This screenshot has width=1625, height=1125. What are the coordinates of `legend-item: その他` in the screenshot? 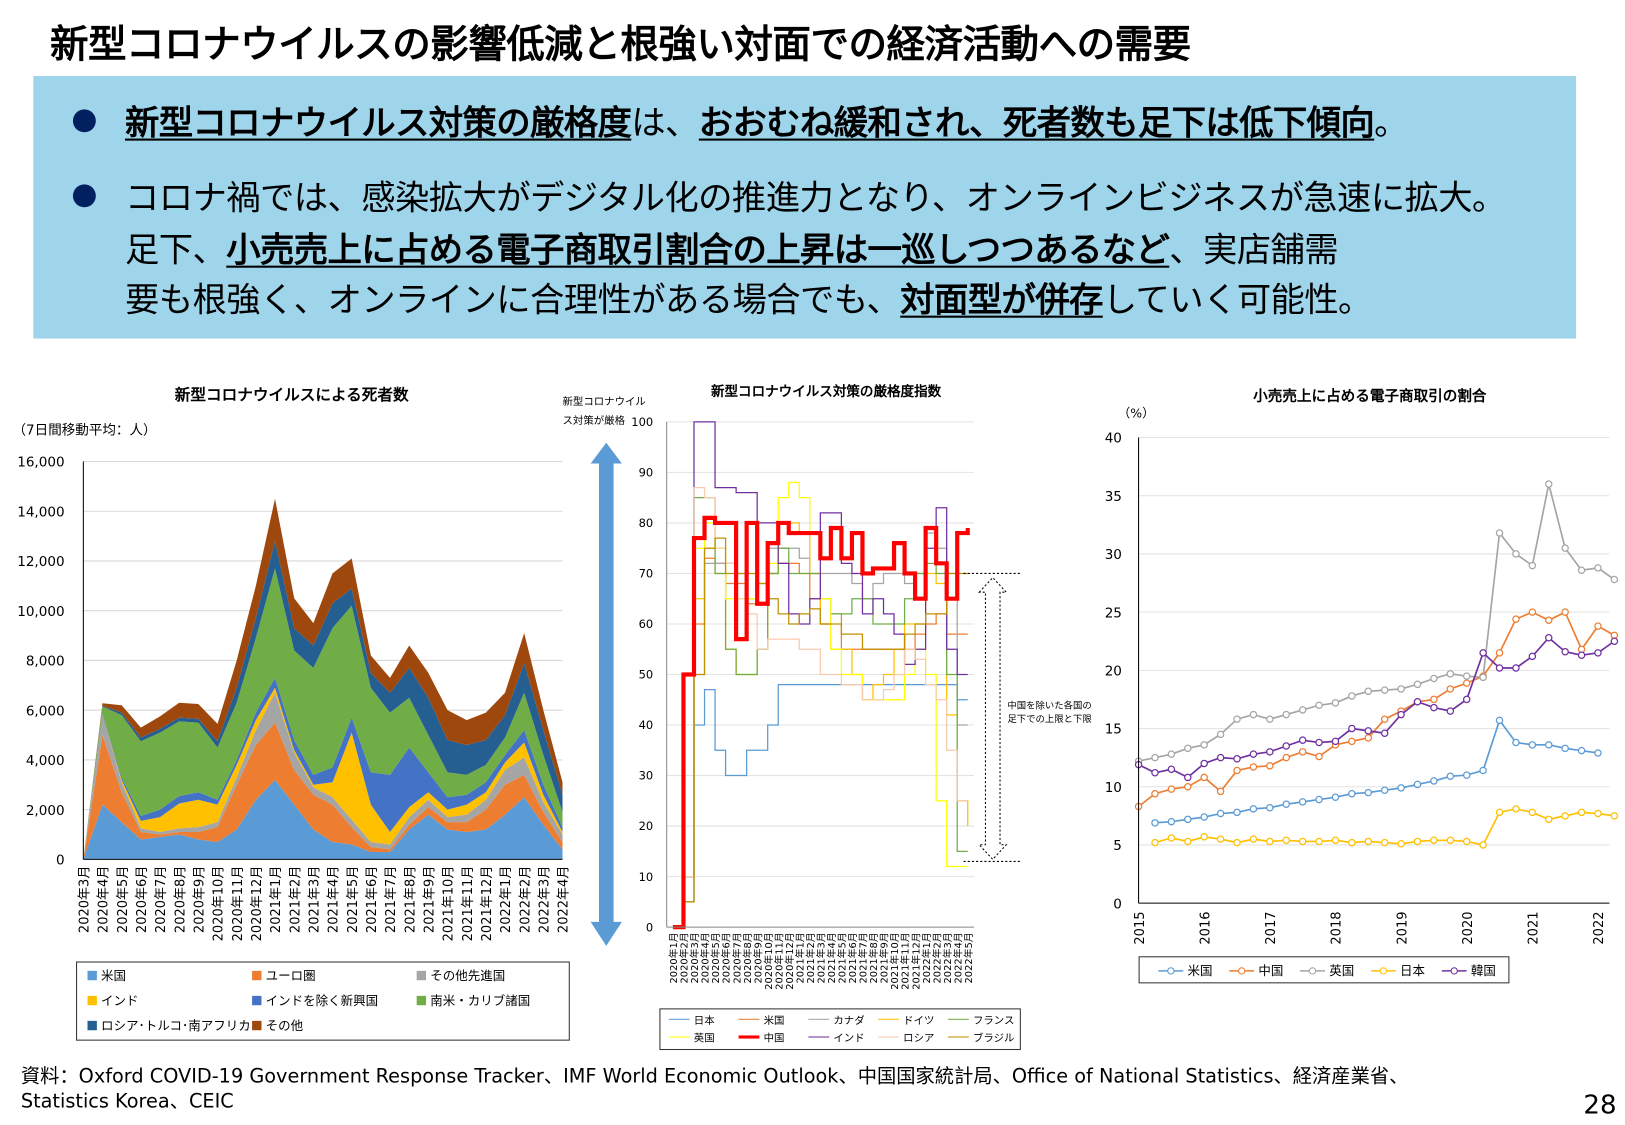 It's located at (277, 1026).